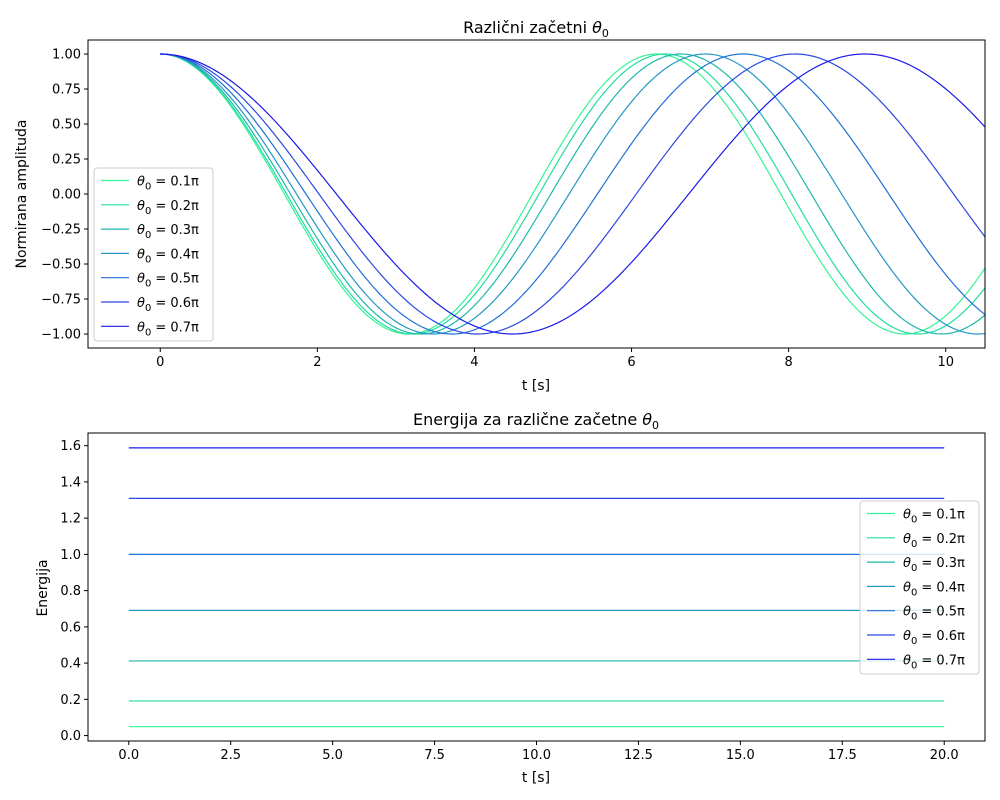  I want to click on y-axis-label: Normirana amplituda, so click(22, 193).